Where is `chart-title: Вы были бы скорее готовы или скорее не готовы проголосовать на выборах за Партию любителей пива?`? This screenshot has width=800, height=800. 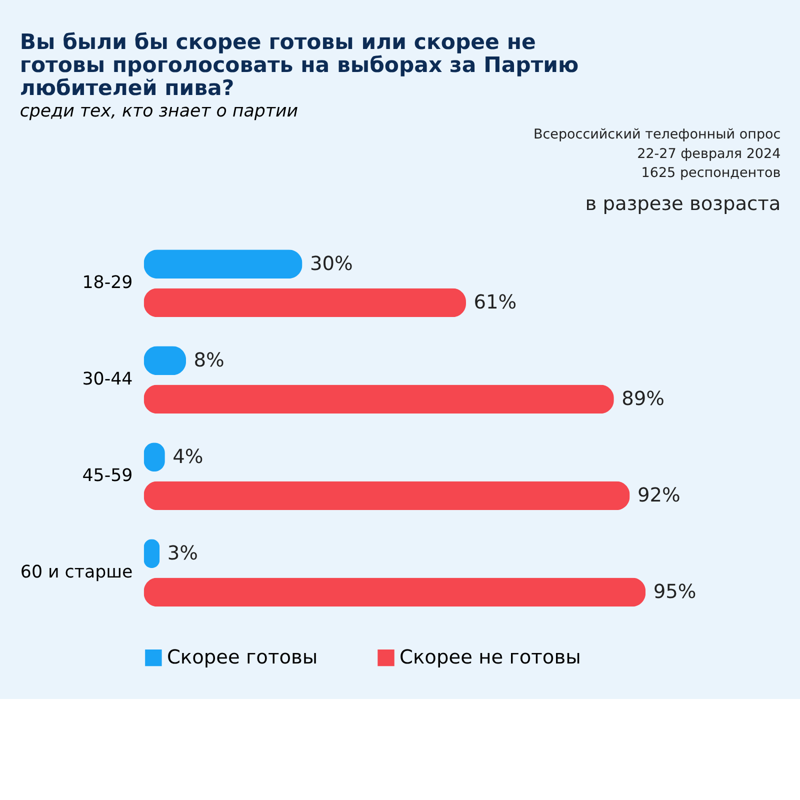 chart-title: Вы были бы скорее готовы или скорее не готовы проголосовать на выборах за Партию любителей пива? is located at coordinates (299, 66).